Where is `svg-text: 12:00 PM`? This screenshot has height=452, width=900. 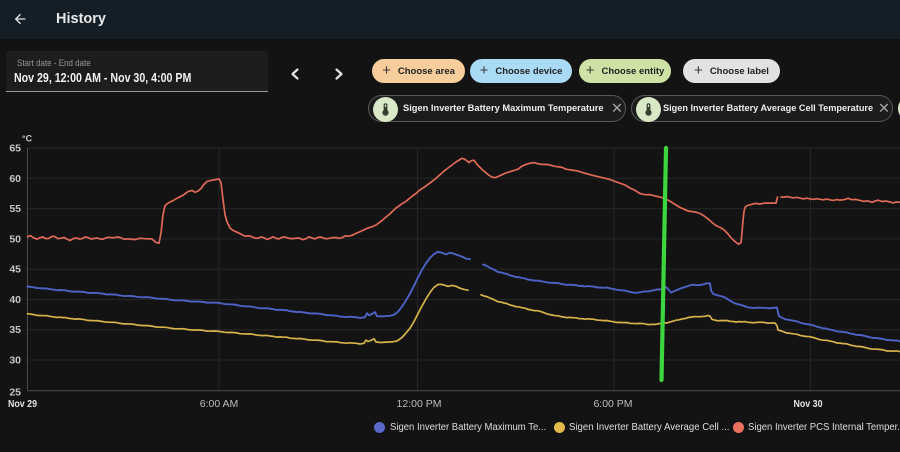 svg-text: 12:00 PM is located at coordinates (419, 404).